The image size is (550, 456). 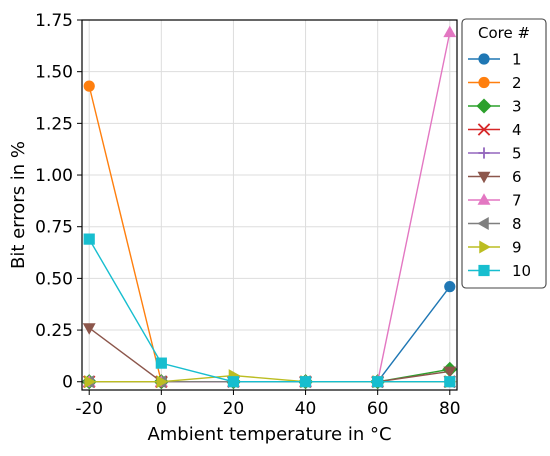 What do you see at coordinates (495, 154) in the screenshot?
I see `legend-item-5: 5` at bounding box center [495, 154].